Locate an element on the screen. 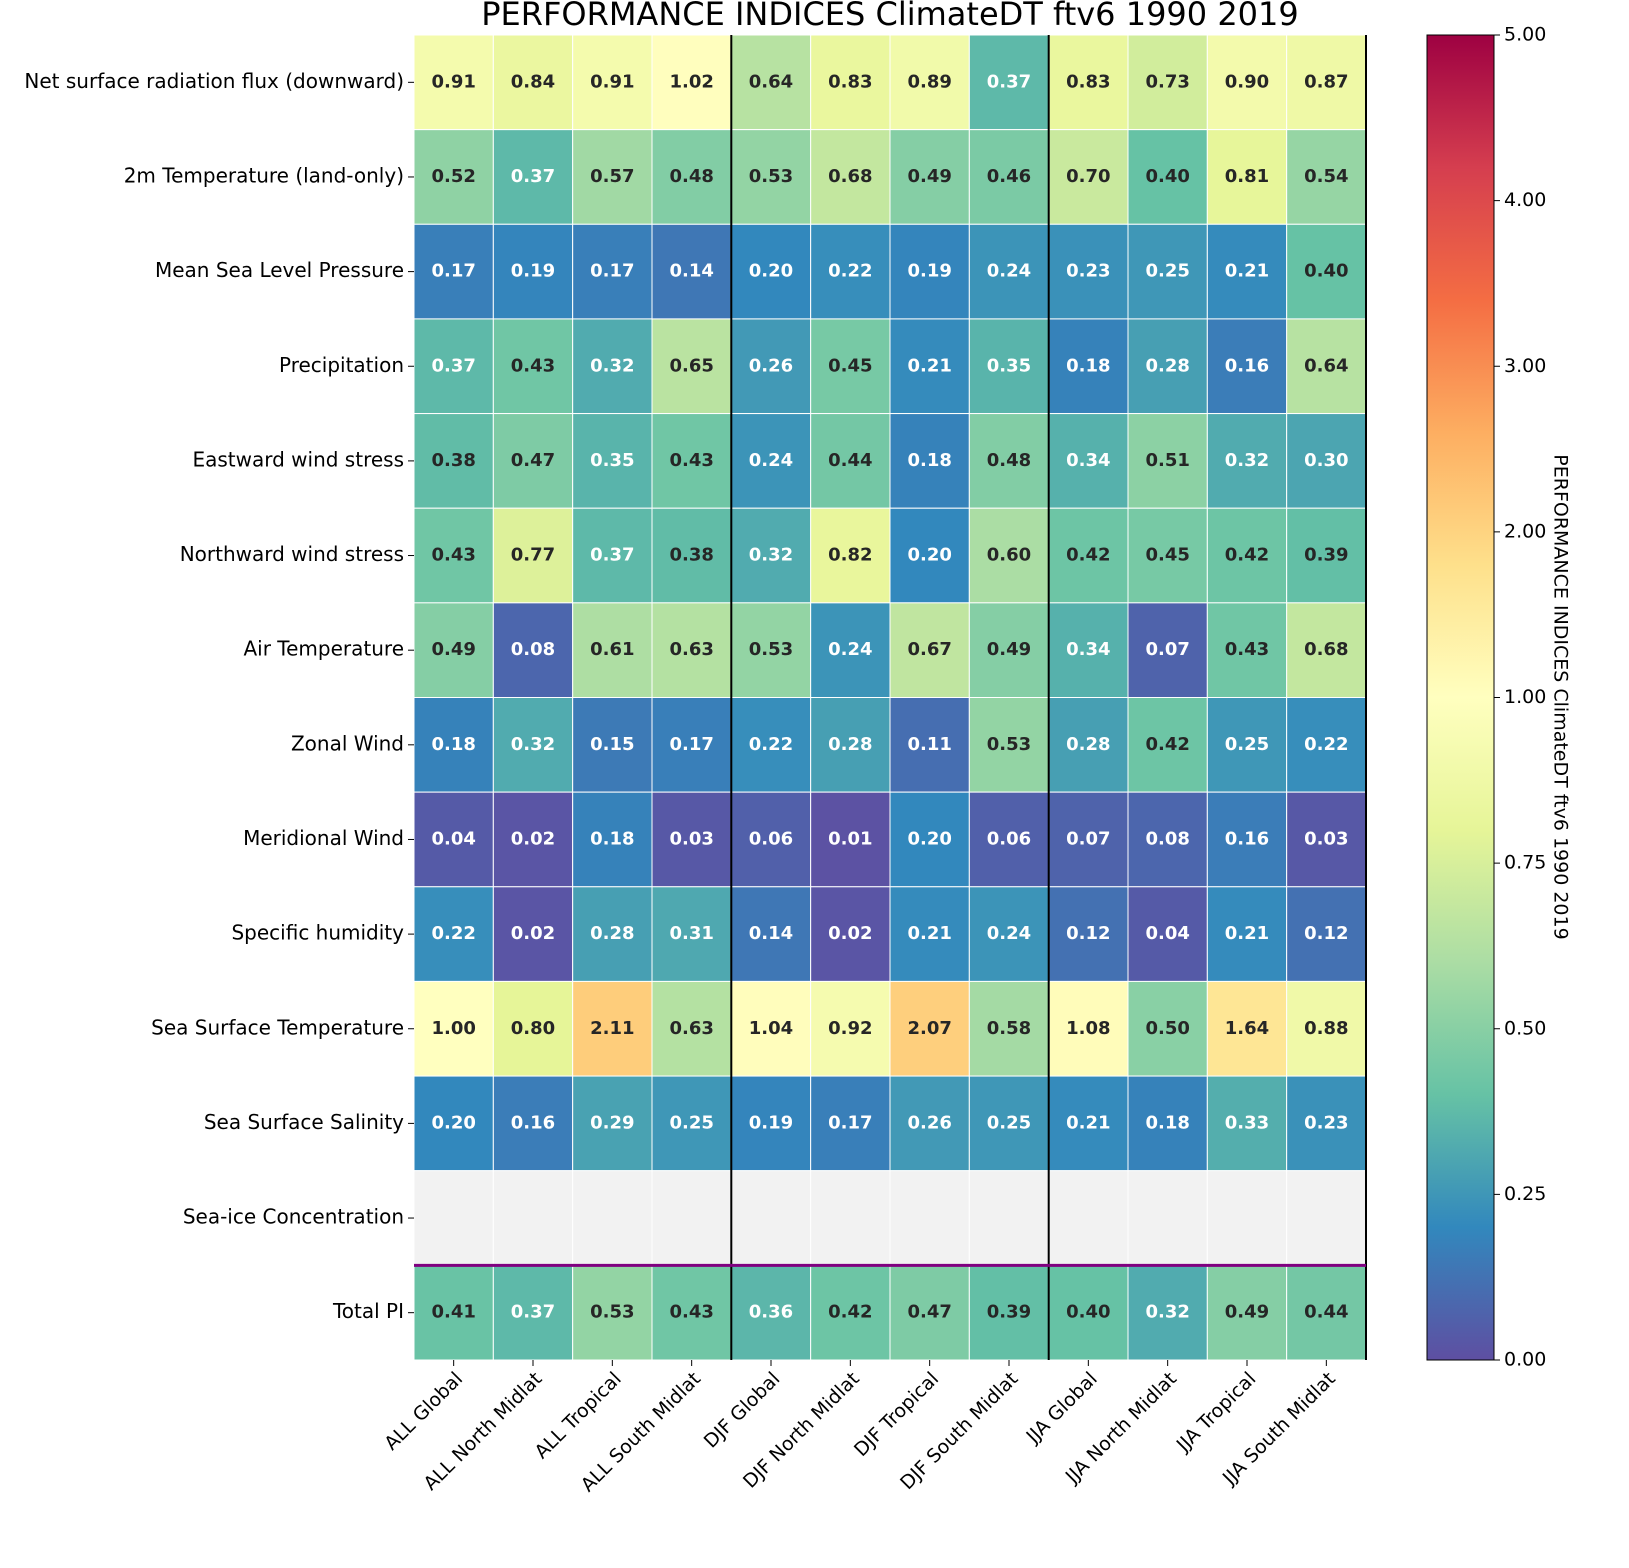 Image resolution: width=1629 pixels, height=1568 pixels. colorbar-tick-label: 0.00 is located at coordinates (1525, 1360).